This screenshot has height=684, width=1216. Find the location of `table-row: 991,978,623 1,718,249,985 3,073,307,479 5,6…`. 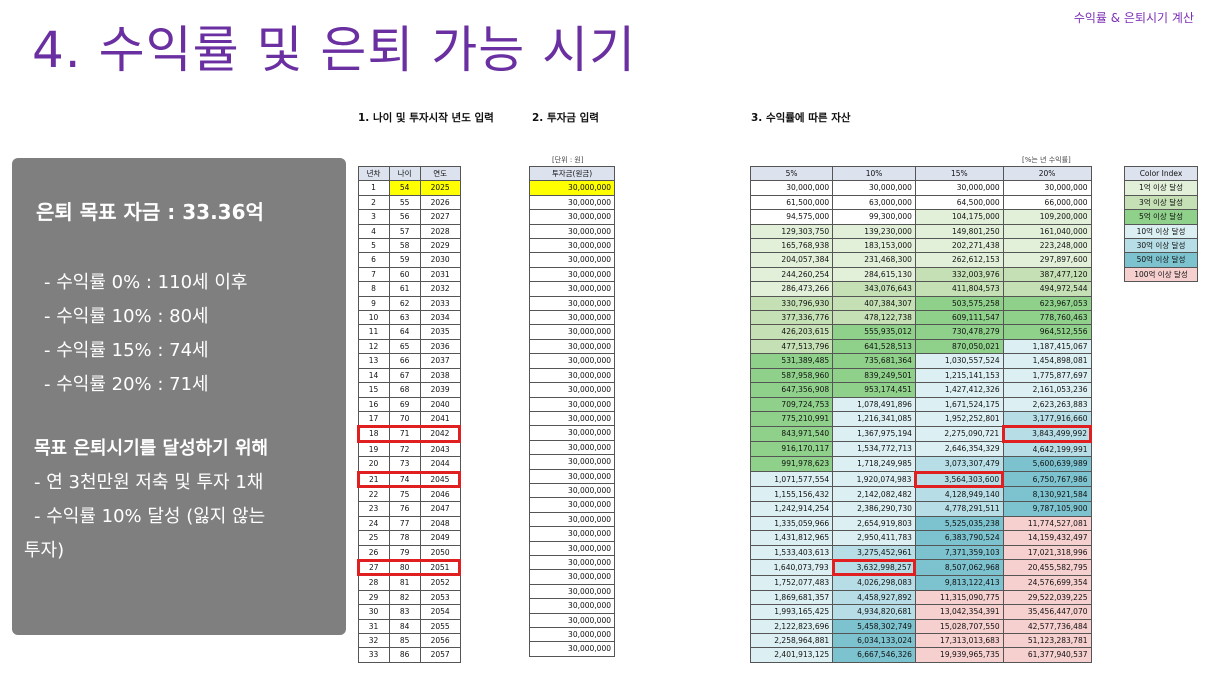

table-row: 991,978,623 1,718,249,985 3,073,307,479 5,6… is located at coordinates (920, 464).